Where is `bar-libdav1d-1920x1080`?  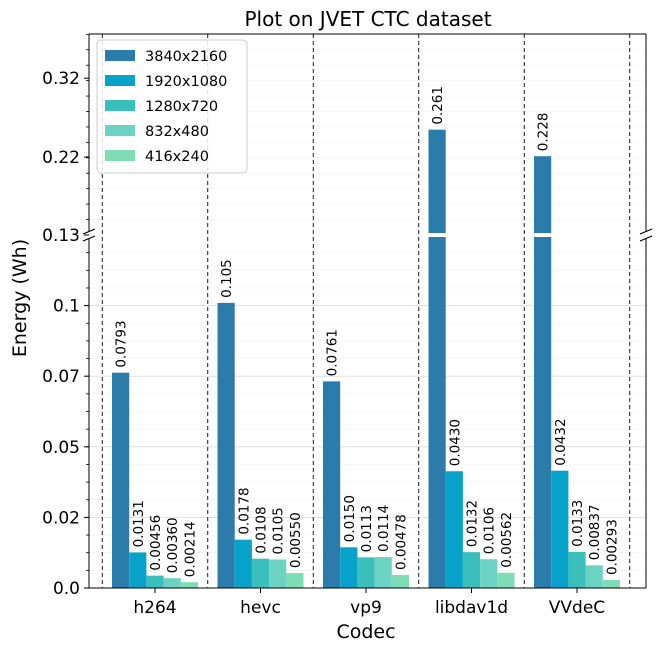
bar-libdav1d-1920x1080 is located at coordinates (454, 529).